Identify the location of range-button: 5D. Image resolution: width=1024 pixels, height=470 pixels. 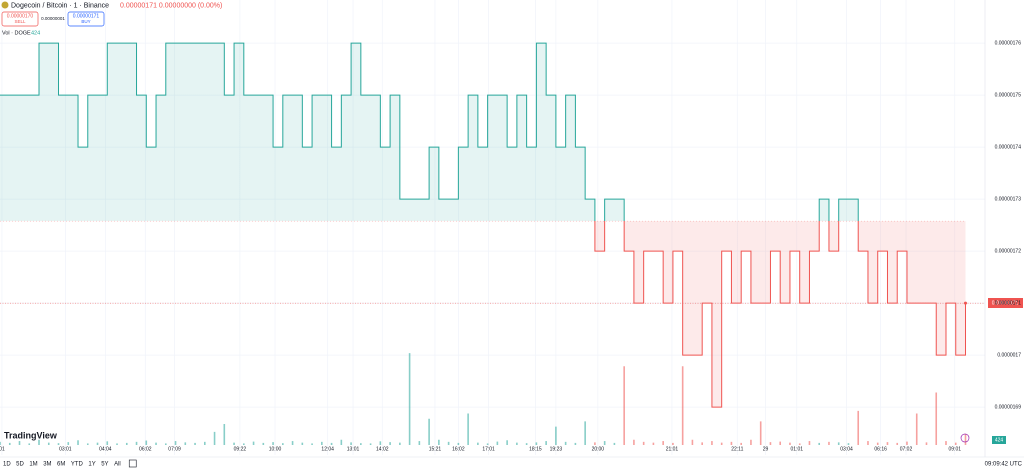
(20, 465).